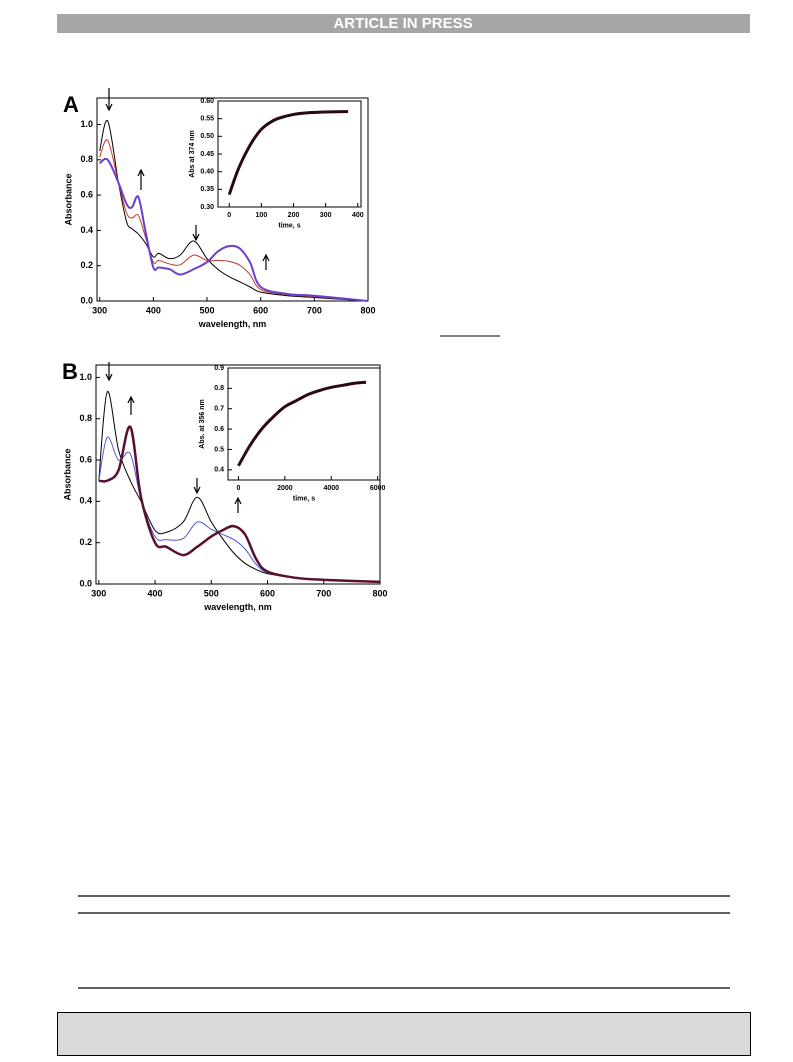 The width and height of the screenshot is (793, 1062). Describe the element at coordinates (207, 119) in the screenshot. I see `y-tick-label: 0.55` at that location.